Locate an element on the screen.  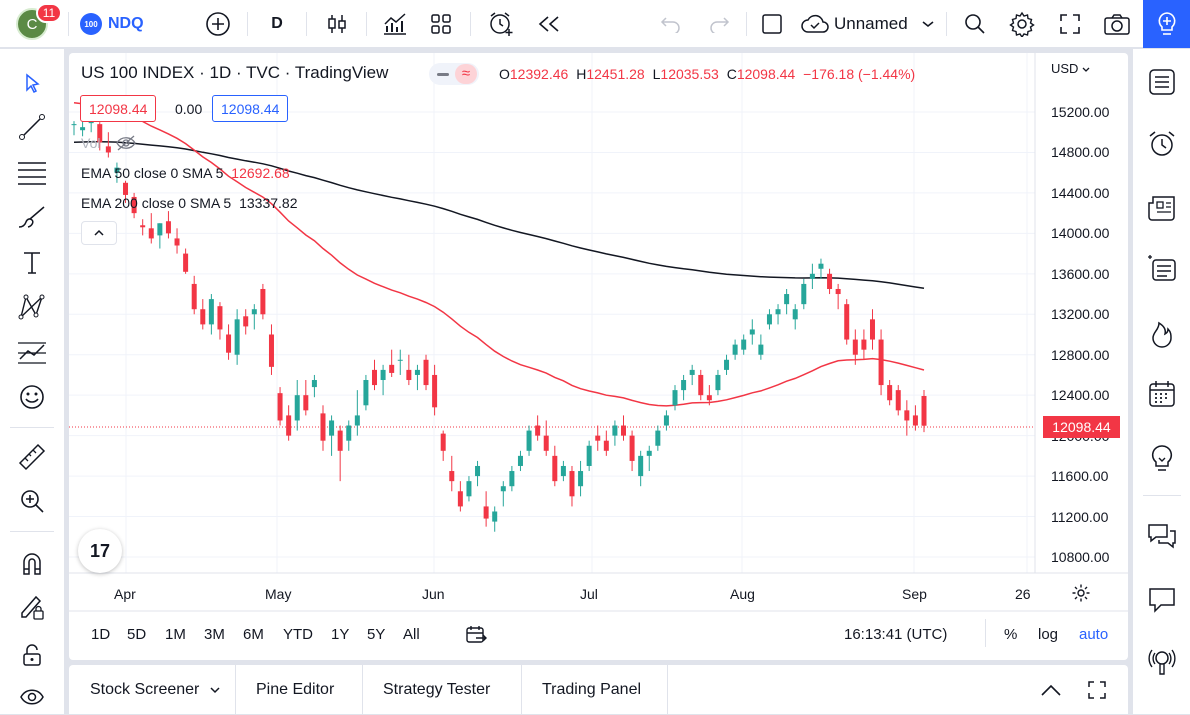
alerts-button is located at coordinates (1162, 144).